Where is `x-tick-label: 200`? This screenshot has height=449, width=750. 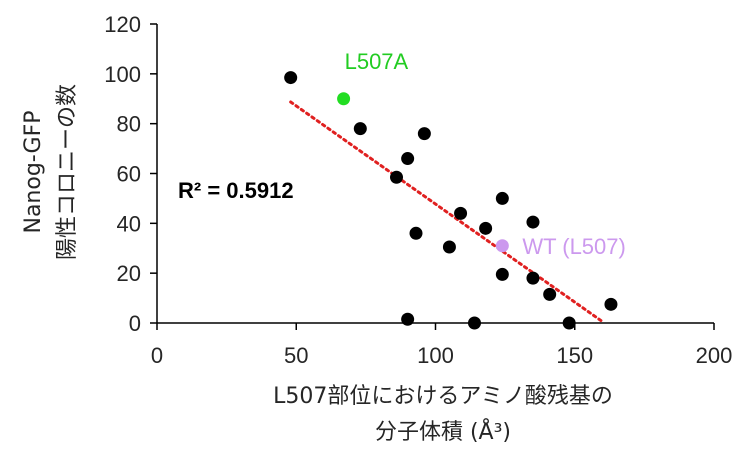
x-tick-label: 200 is located at coordinates (714, 355).